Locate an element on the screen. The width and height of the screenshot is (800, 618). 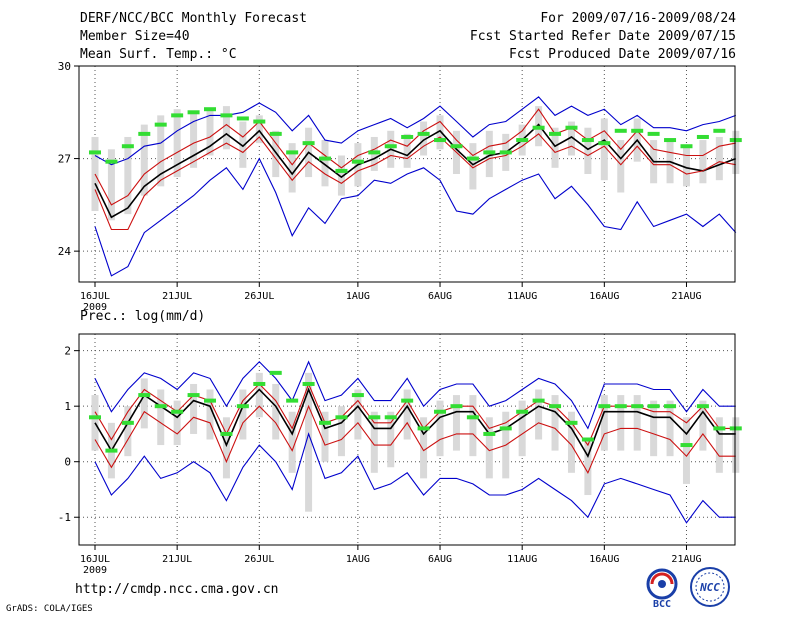
prec-mean-line is located at coordinates (415, 423).